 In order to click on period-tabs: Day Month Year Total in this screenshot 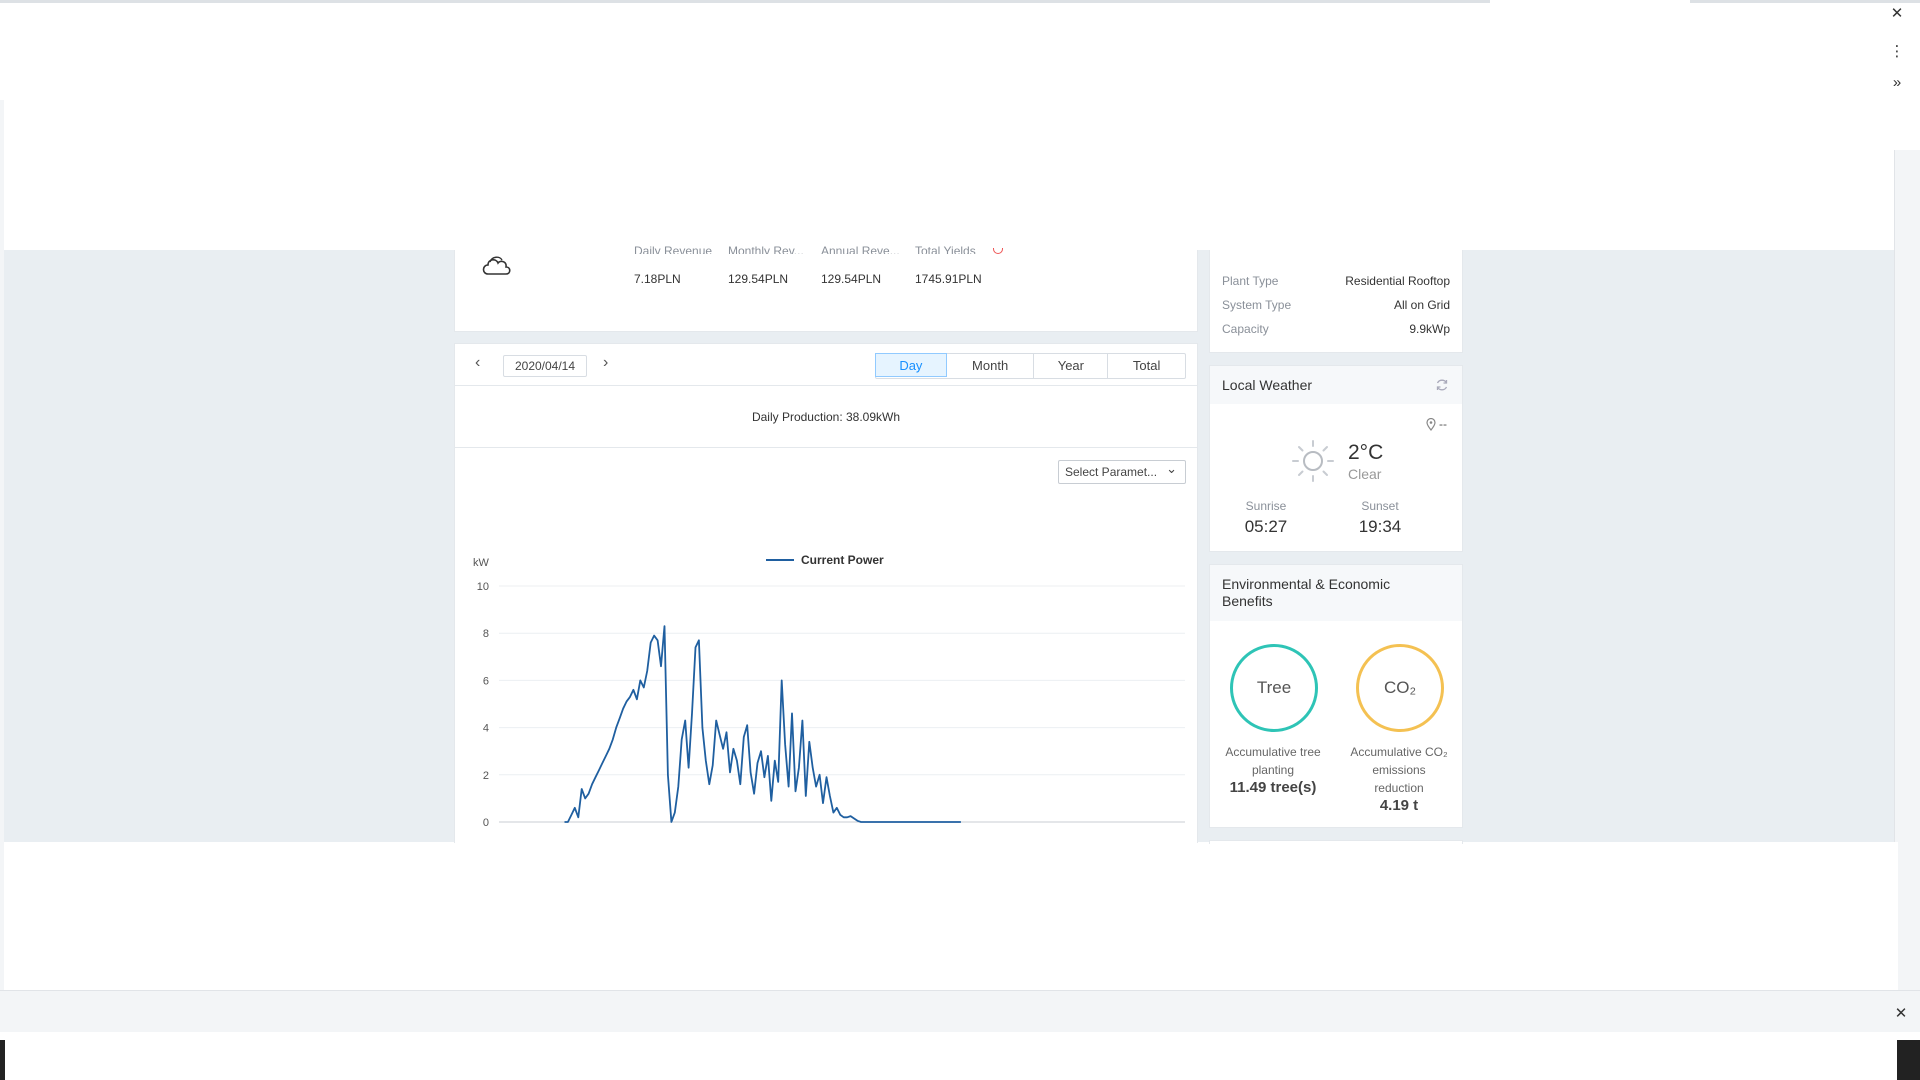, I will do `click(1030, 366)`.